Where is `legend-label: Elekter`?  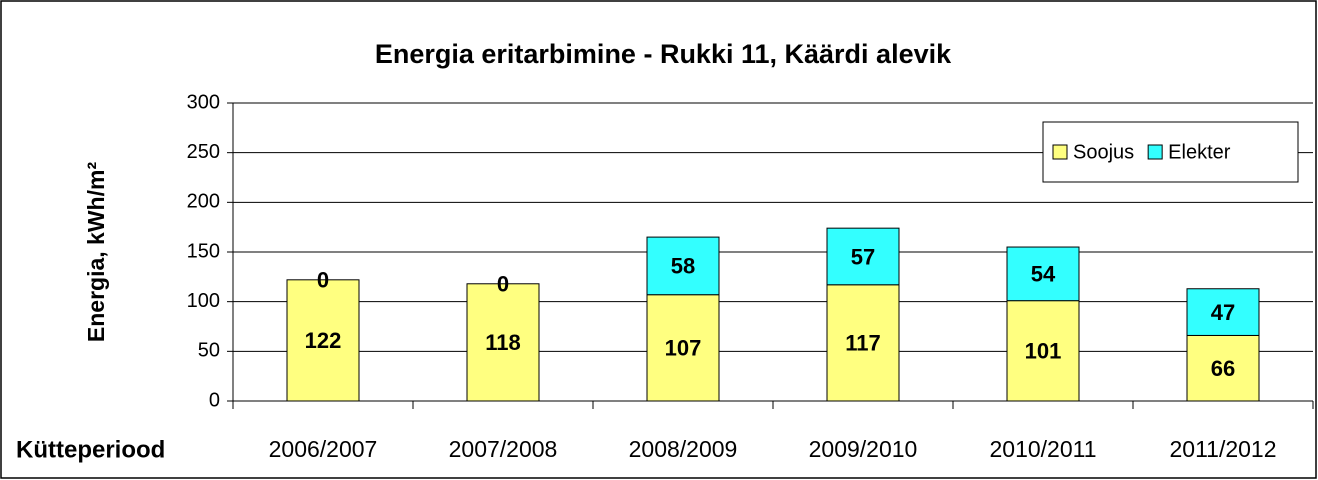 legend-label: Elekter is located at coordinates (1199, 152).